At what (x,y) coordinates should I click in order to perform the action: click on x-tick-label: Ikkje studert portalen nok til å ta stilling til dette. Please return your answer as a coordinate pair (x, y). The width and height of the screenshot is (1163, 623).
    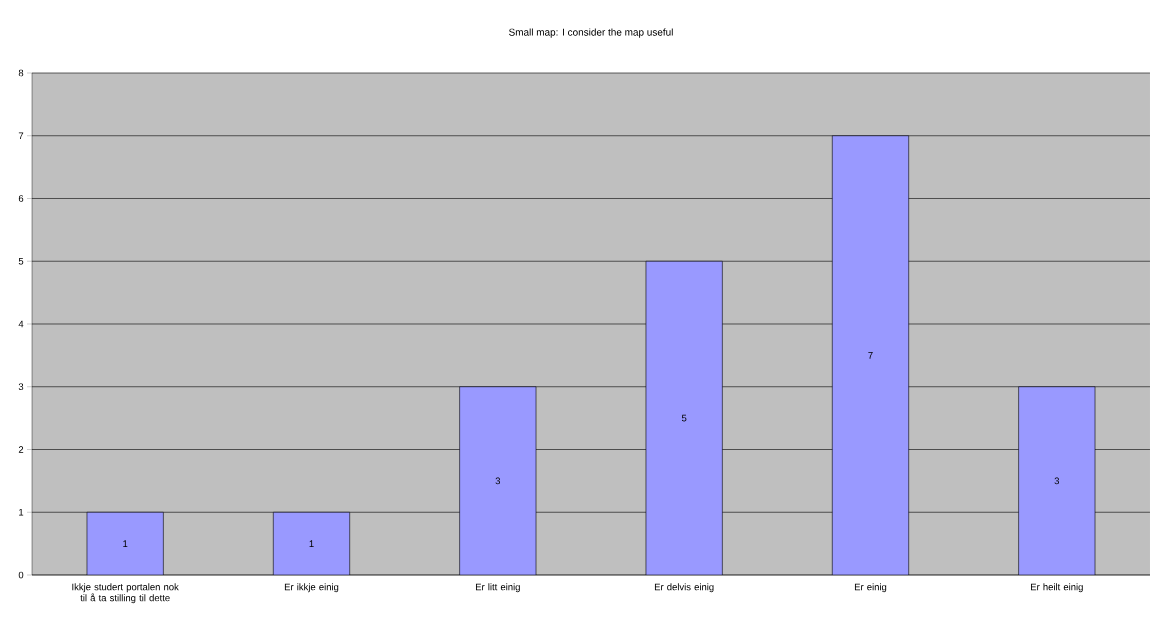
    Looking at the image, I should click on (125, 593).